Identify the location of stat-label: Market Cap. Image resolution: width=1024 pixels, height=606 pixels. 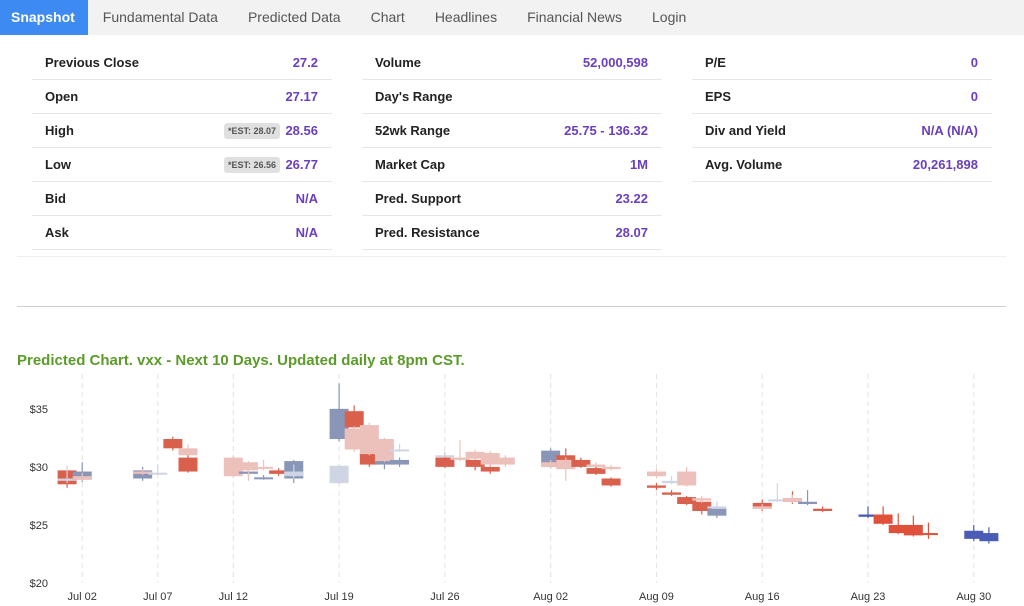
(410, 164).